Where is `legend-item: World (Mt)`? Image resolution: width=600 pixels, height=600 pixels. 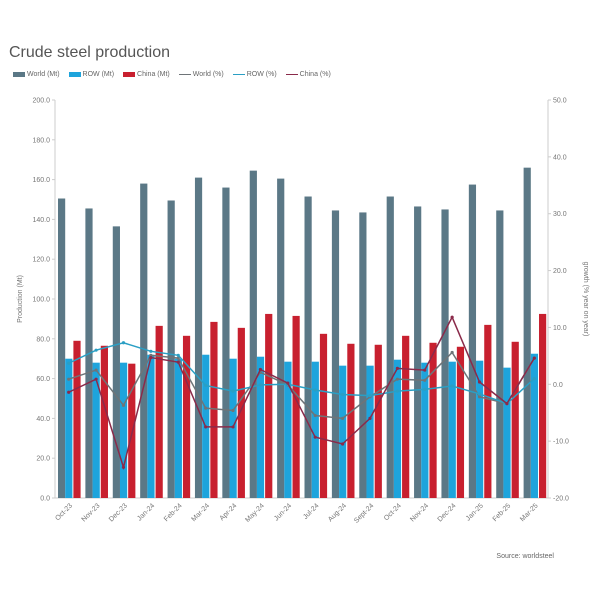
legend-item: World (Mt) is located at coordinates (36, 74).